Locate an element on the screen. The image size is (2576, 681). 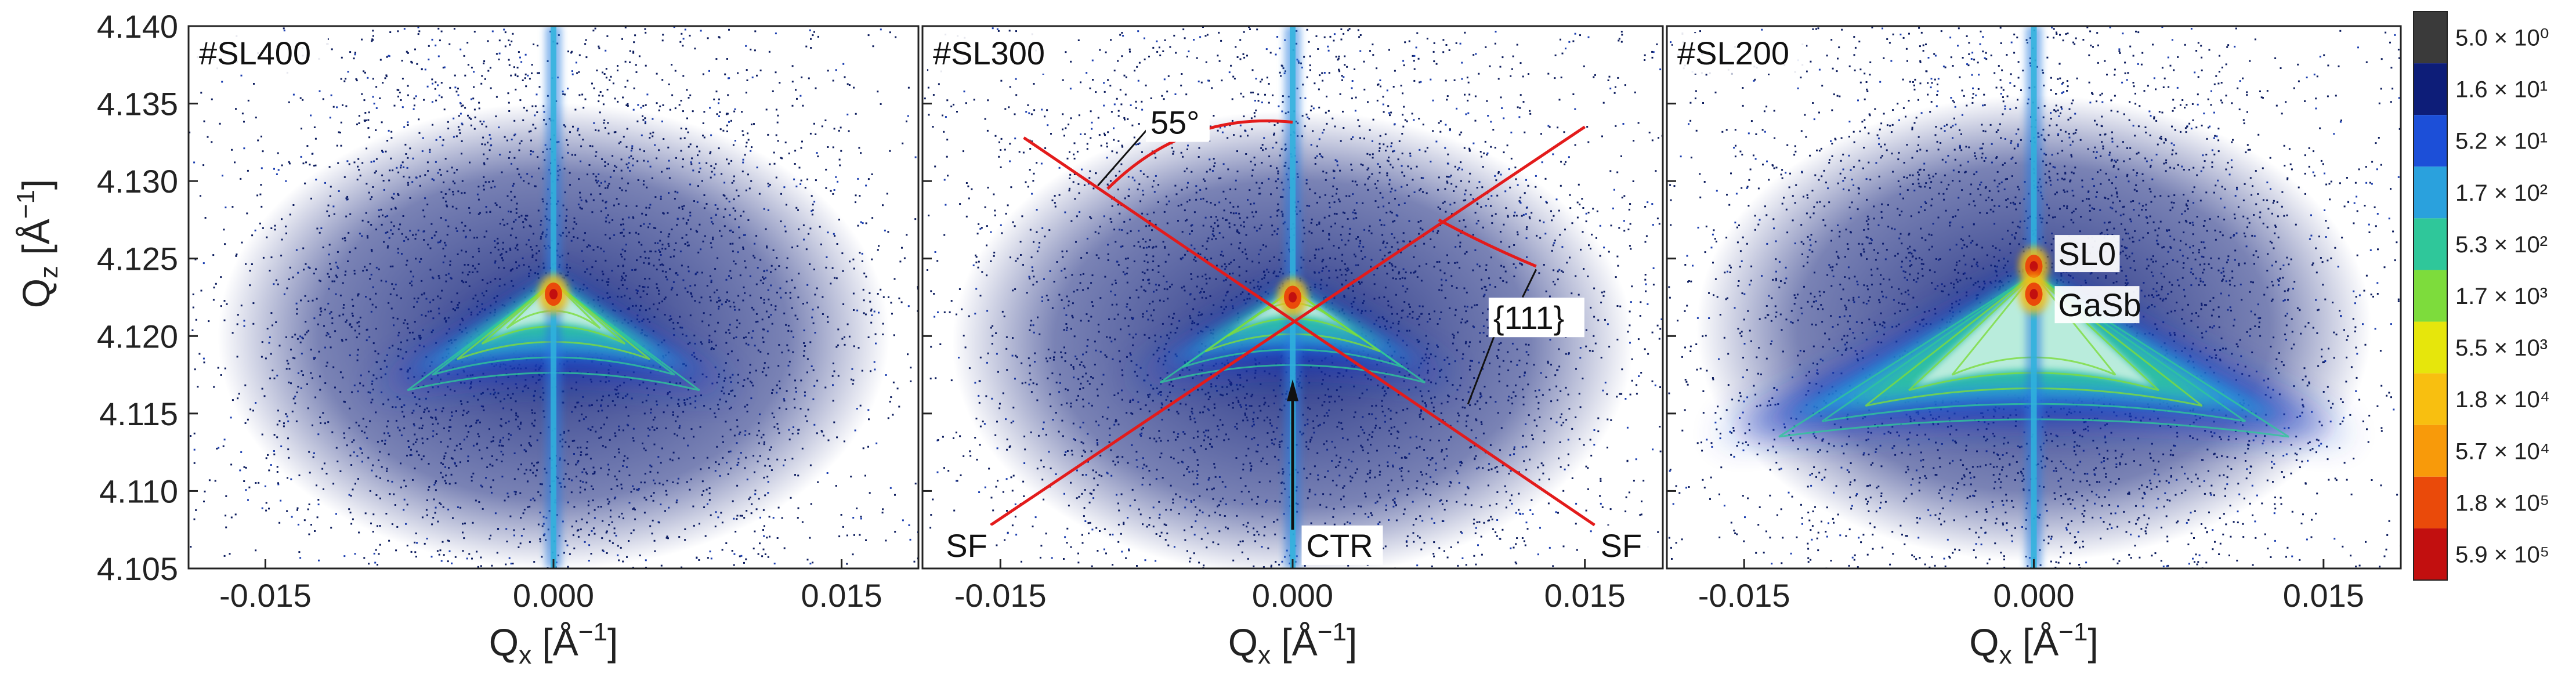
colorbar-label: 1.7 × 10³ is located at coordinates (2501, 296).